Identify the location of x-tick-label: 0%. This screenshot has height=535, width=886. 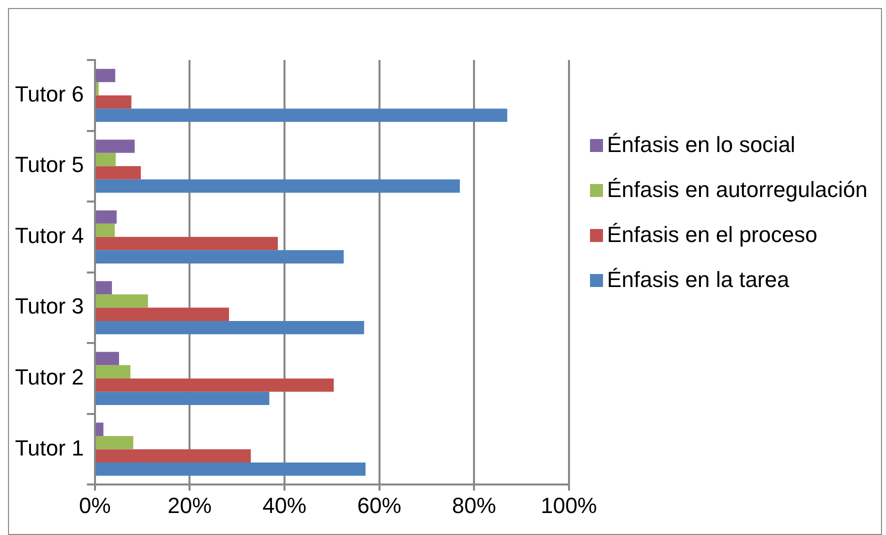
(94, 505).